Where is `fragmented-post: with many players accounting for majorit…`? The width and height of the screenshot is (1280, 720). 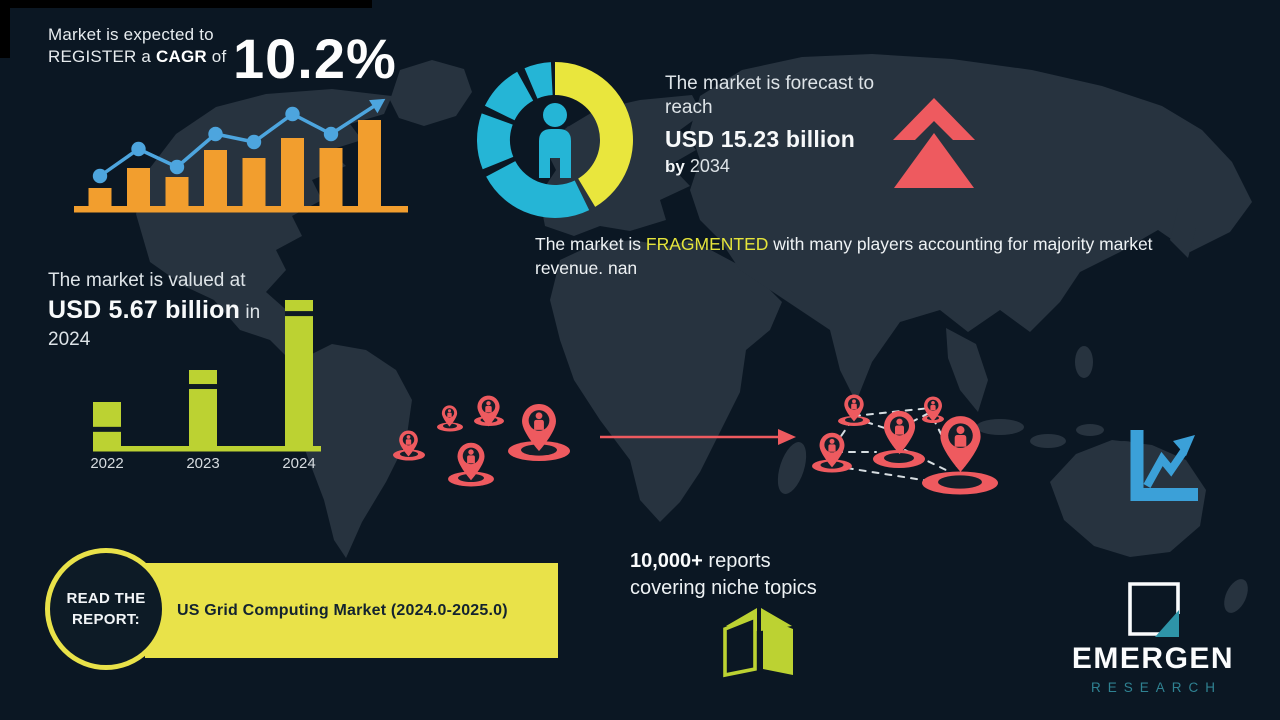
fragmented-post: with many players accounting for majorit… is located at coordinates (960, 244).